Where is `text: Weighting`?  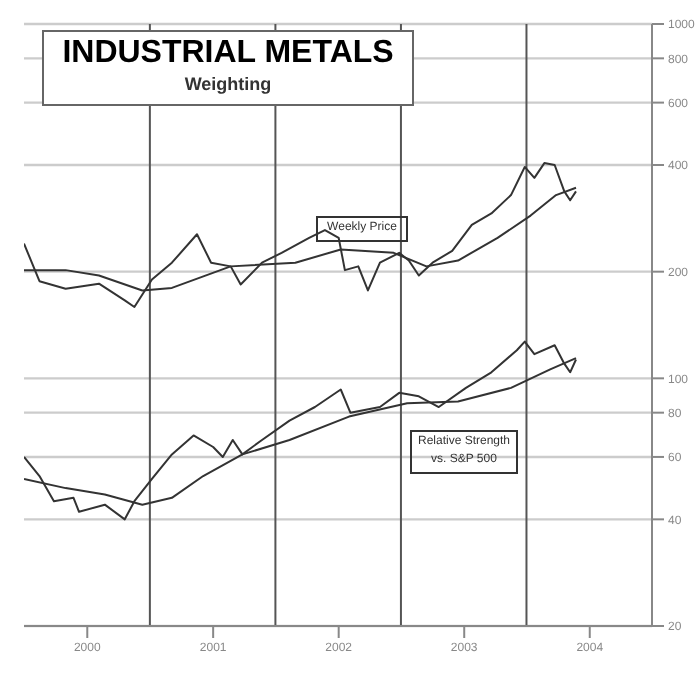 text: Weighting is located at coordinates (228, 84).